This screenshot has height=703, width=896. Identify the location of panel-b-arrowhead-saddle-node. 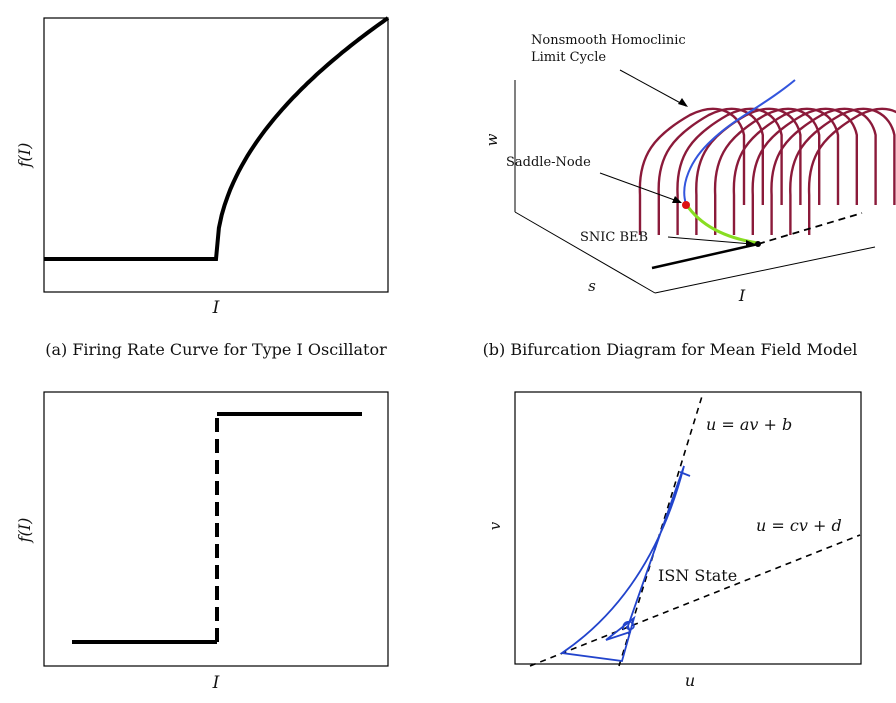
(677, 199).